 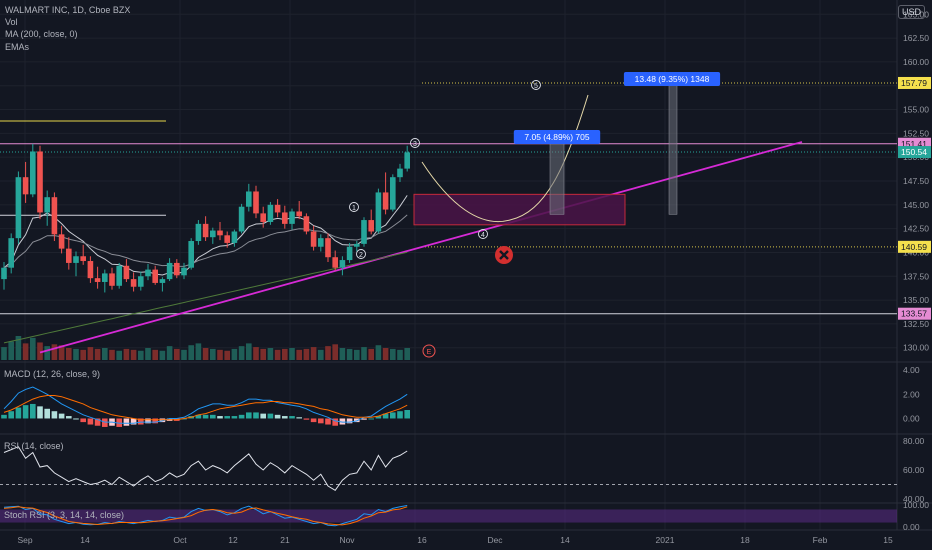 I want to click on macd-pane-label: MACD (12, 26, close, 9), so click(x=52, y=374).